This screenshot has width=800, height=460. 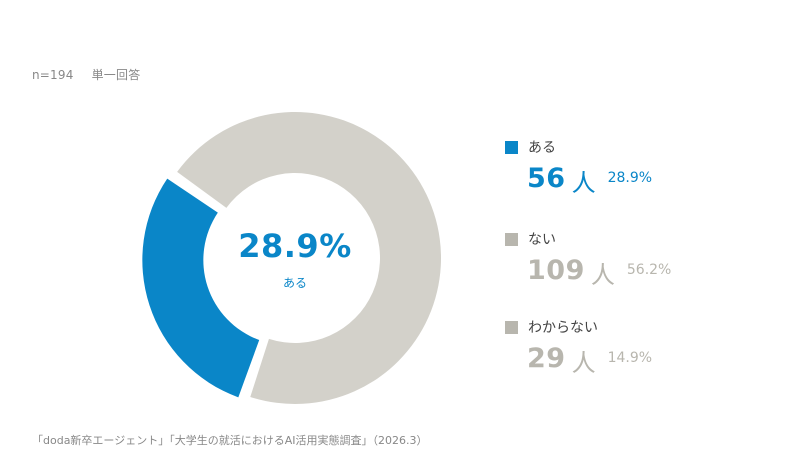 I want to click on donut-segment-aru, so click(x=201, y=288).